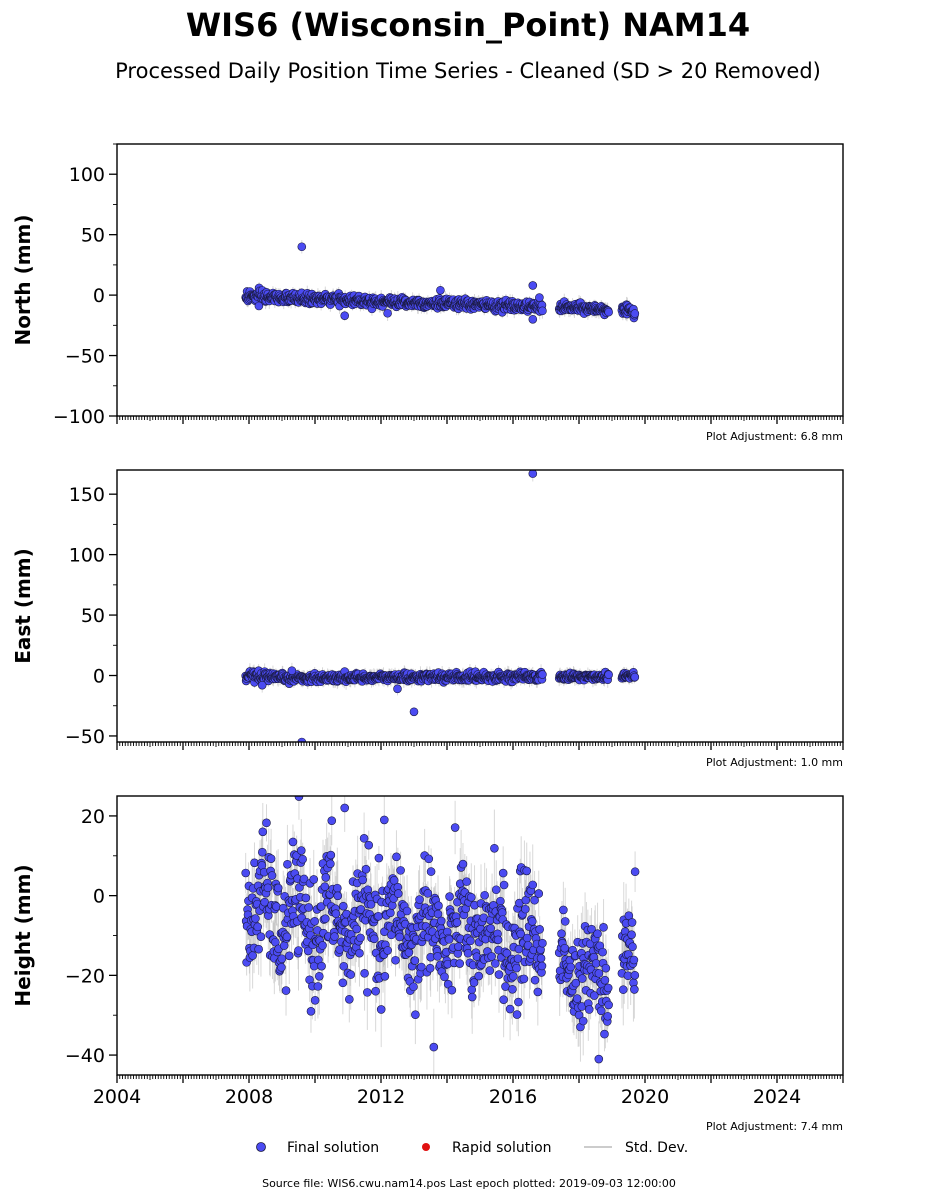 This screenshot has width=937, height=1200. I want to click on y-axis-label: North (mm), so click(23, 279).